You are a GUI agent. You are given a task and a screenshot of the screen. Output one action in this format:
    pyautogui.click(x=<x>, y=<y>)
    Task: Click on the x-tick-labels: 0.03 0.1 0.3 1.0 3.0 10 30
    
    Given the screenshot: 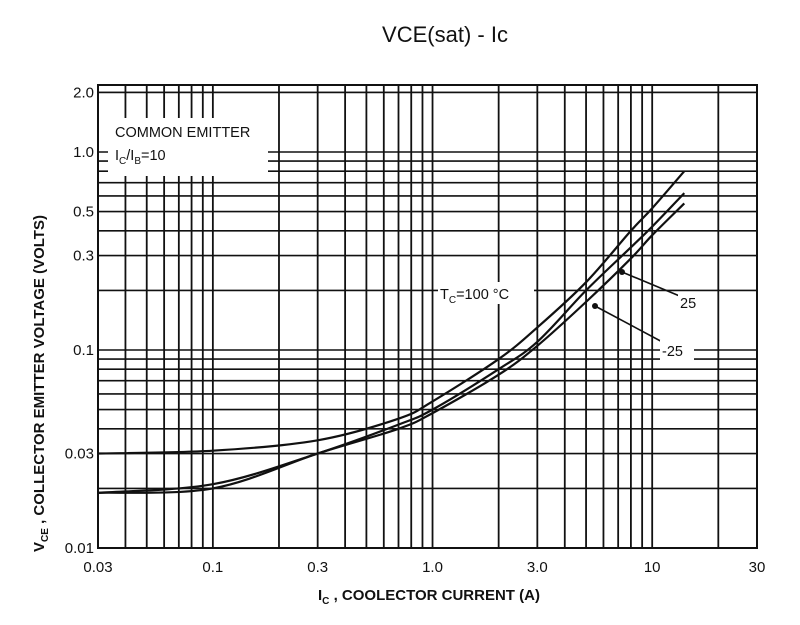 What is the action you would take?
    pyautogui.click(x=424, y=567)
    